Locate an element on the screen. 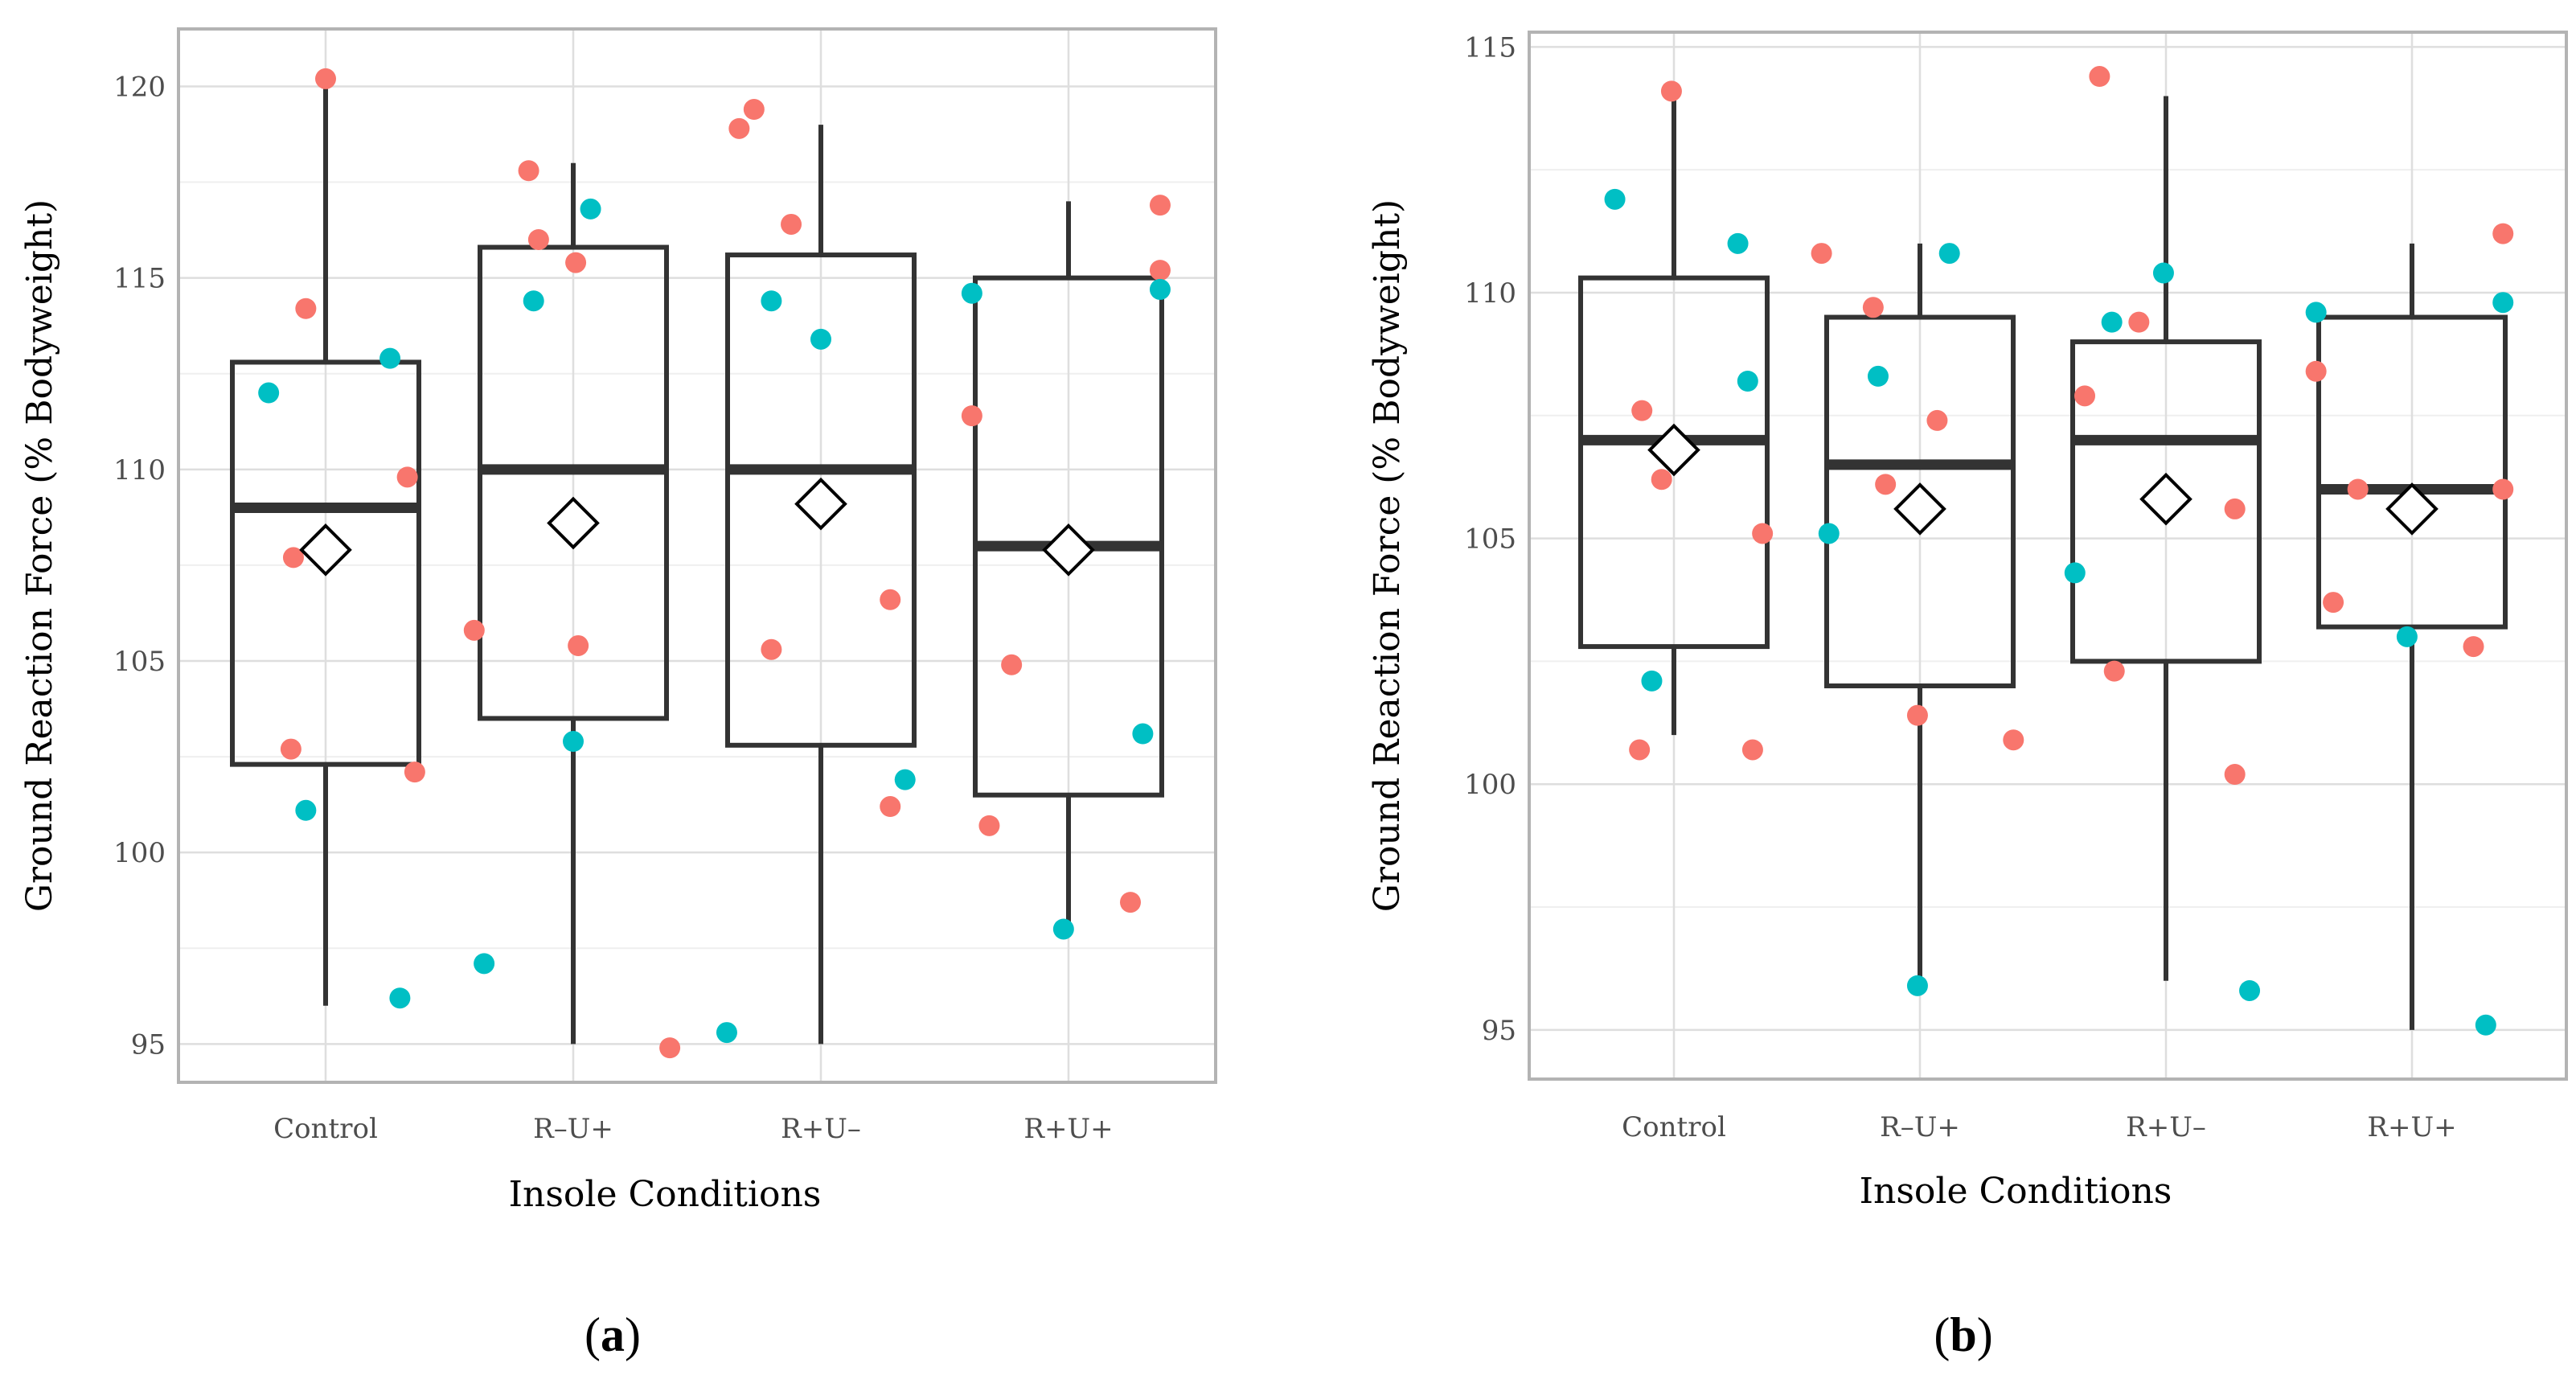 The image size is (2576, 1375). panel-letter: b is located at coordinates (1963, 1334).